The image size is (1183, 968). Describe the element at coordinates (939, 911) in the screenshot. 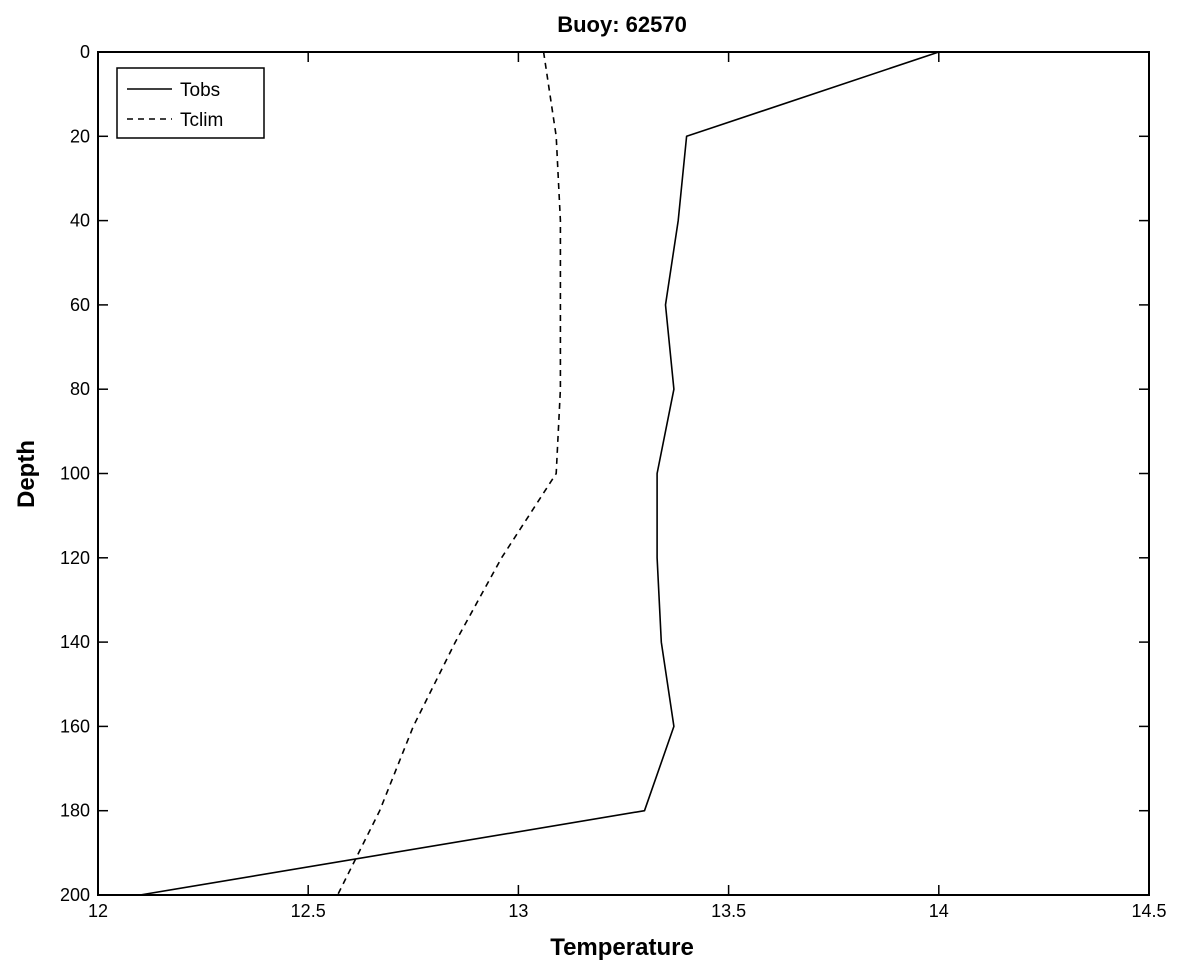

I see `x-tick-label: 14` at that location.